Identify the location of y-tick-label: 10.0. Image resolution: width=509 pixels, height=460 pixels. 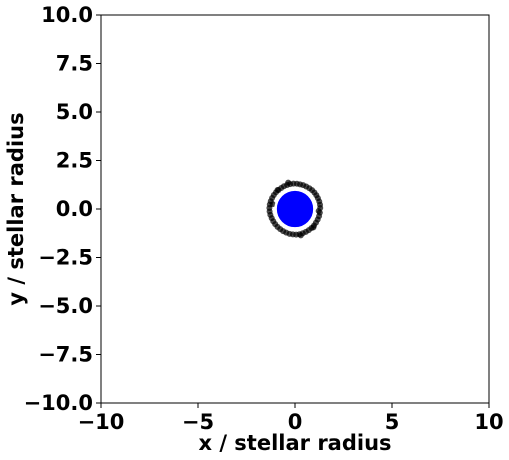
(67, 15).